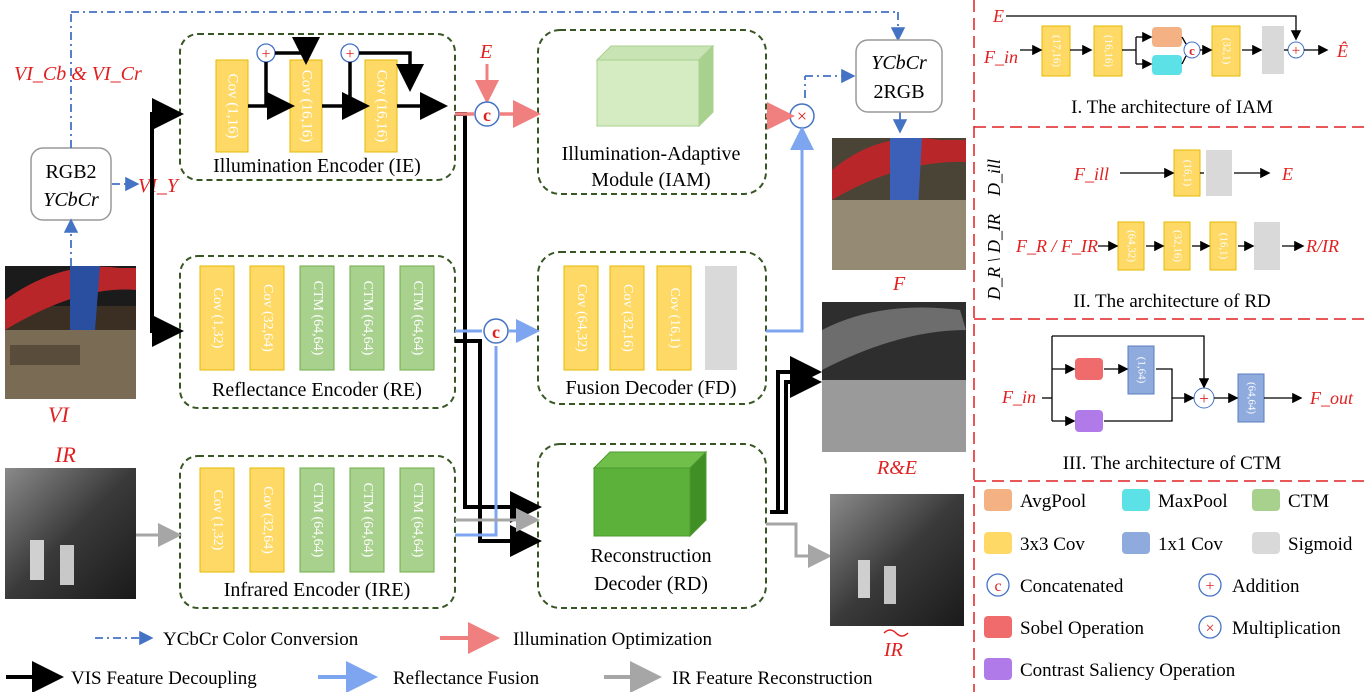 The width and height of the screenshot is (1368, 692). What do you see at coordinates (70, 533) in the screenshot?
I see `ir-image` at bounding box center [70, 533].